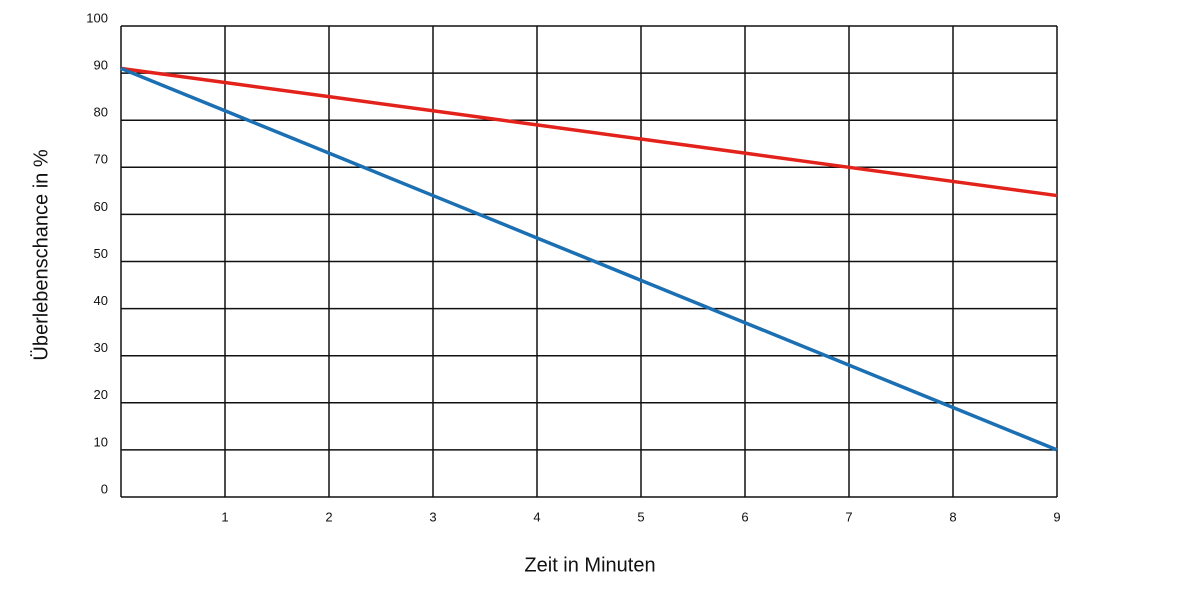 Image resolution: width=1180 pixels, height=602 pixels. Describe the element at coordinates (224, 516) in the screenshot. I see `x-tick-label: 1` at that location.